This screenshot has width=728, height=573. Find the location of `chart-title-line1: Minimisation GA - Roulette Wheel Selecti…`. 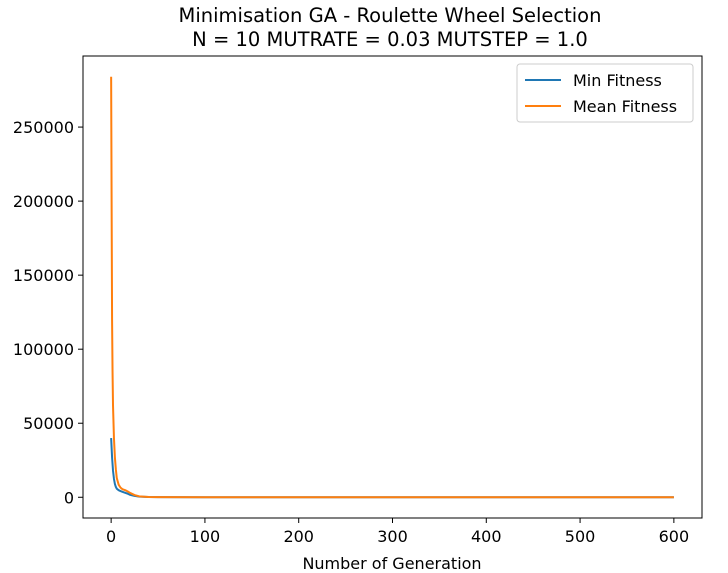

chart-title-line1: Minimisation GA - Roulette Wheel Selecti… is located at coordinates (390, 15).